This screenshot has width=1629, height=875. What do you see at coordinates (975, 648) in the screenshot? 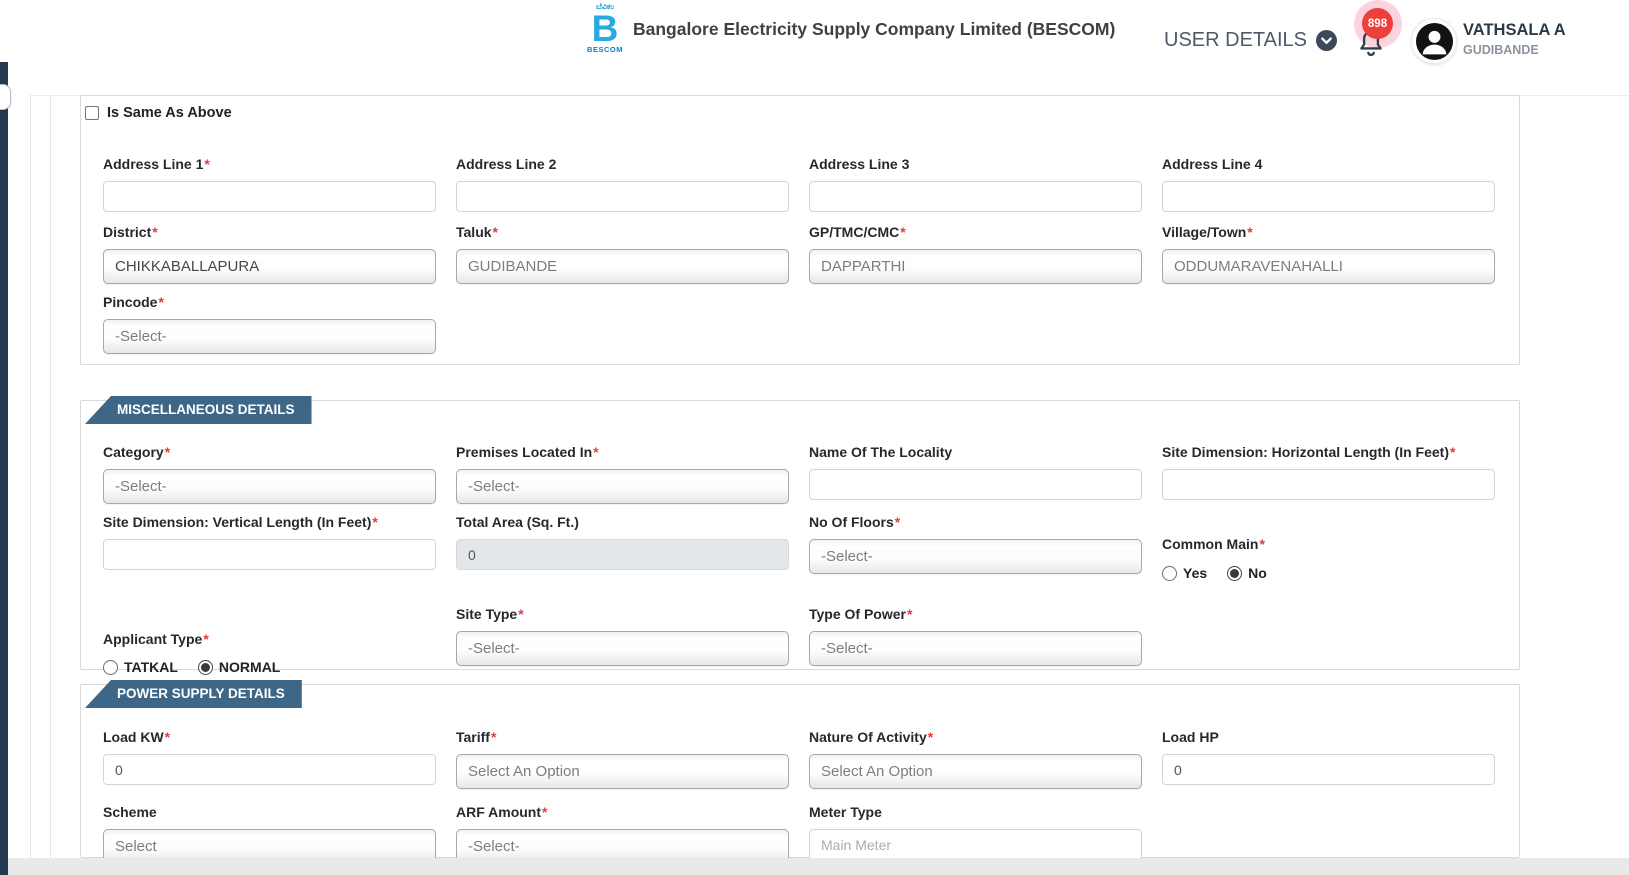
I see `type-of-power-select: -Select-` at bounding box center [975, 648].